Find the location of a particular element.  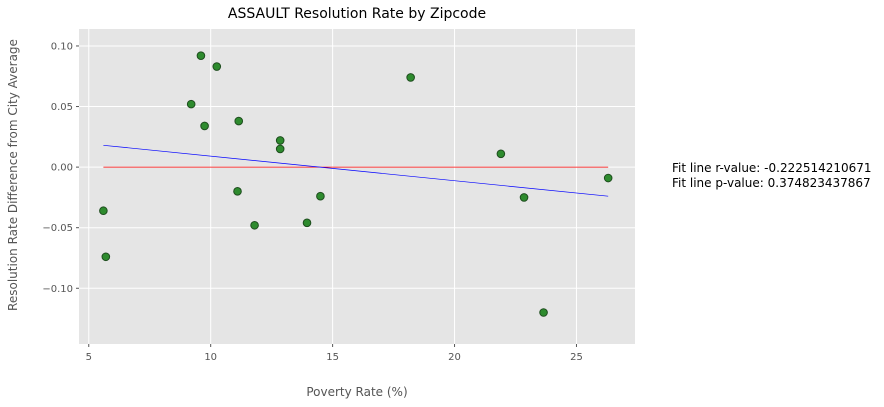

x-tick-label: 25 is located at coordinates (576, 357).